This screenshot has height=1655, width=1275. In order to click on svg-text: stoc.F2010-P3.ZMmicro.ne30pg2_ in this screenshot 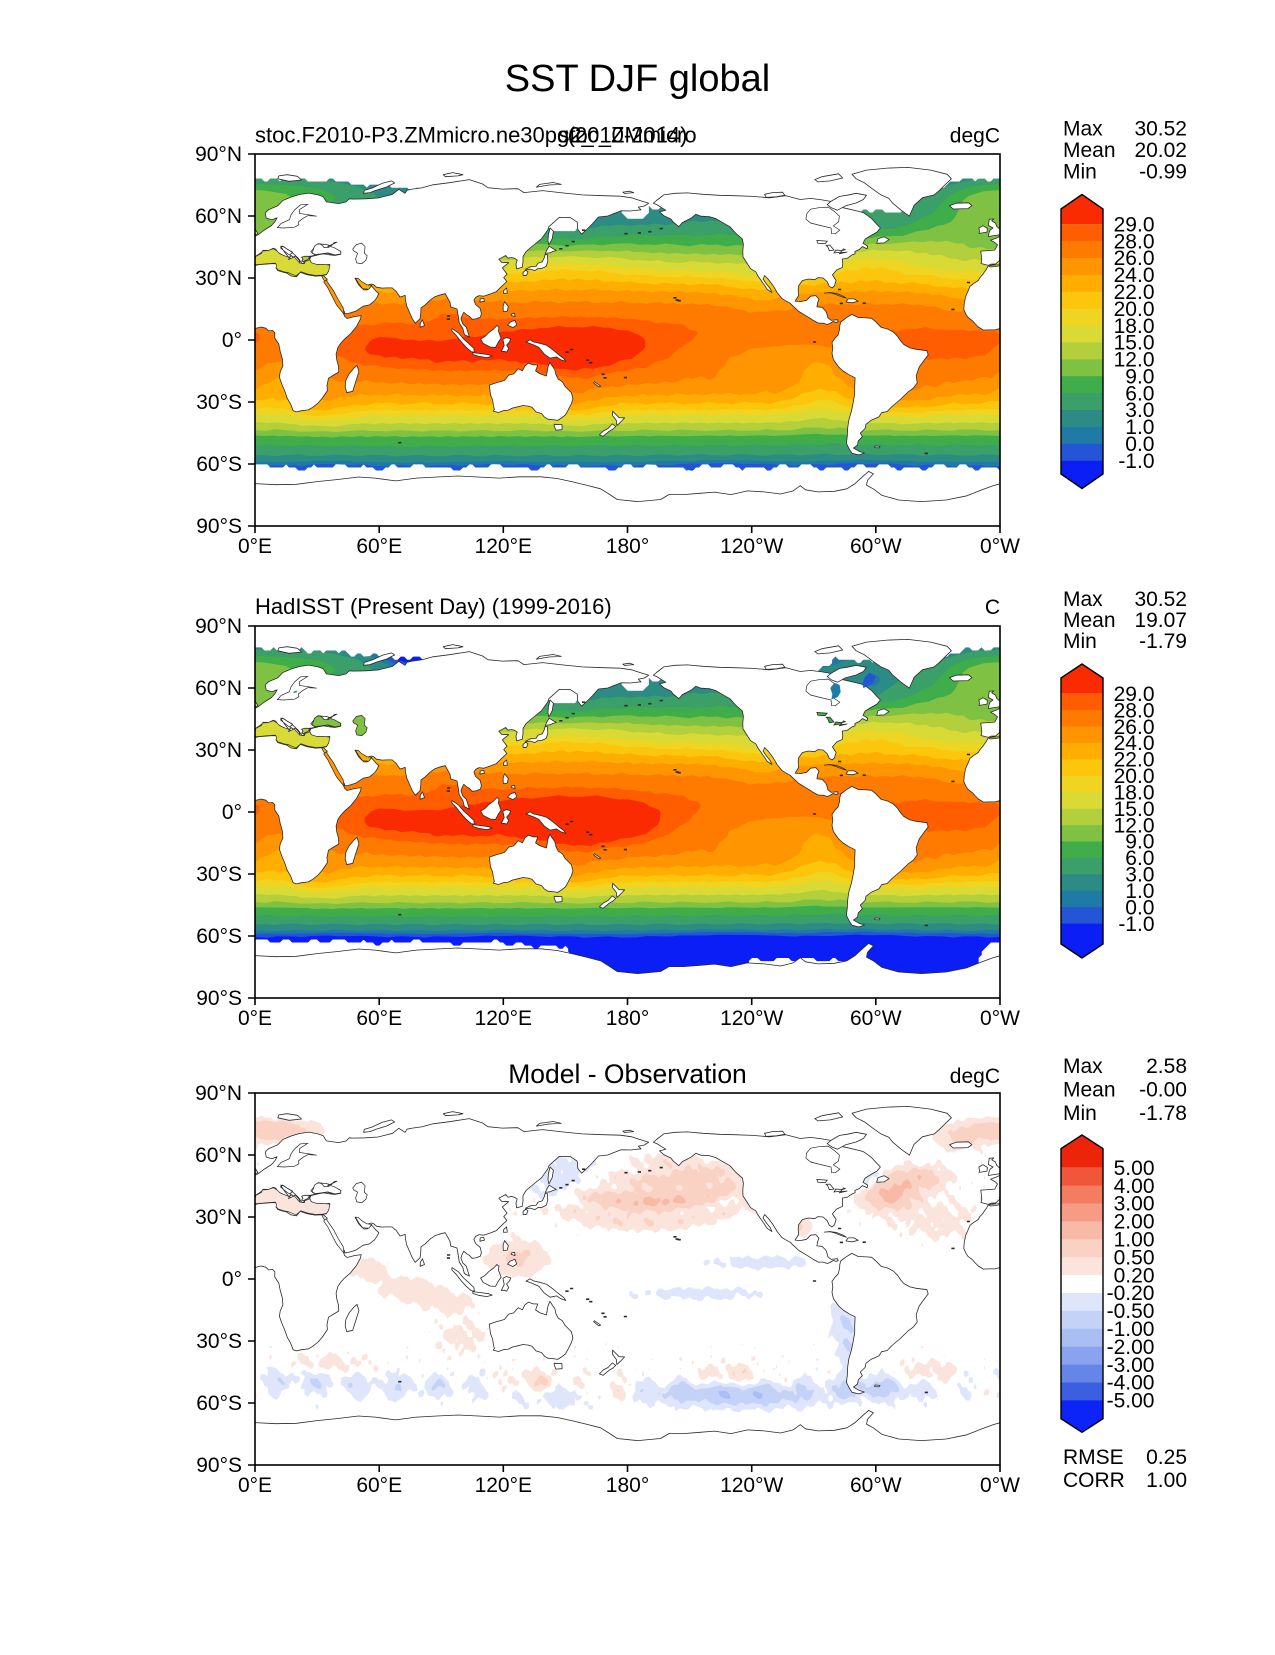, I will do `click(424, 135)`.